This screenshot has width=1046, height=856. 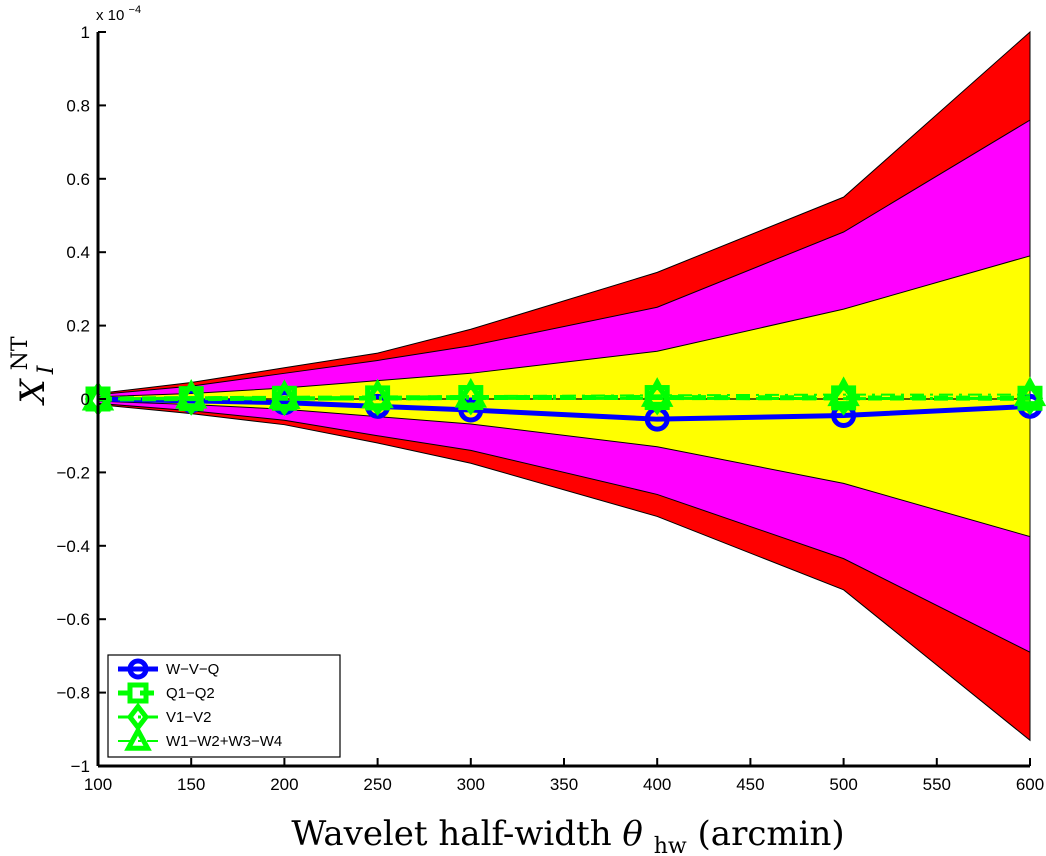 What do you see at coordinates (191, 784) in the screenshot?
I see `x-tick-label: 150` at bounding box center [191, 784].